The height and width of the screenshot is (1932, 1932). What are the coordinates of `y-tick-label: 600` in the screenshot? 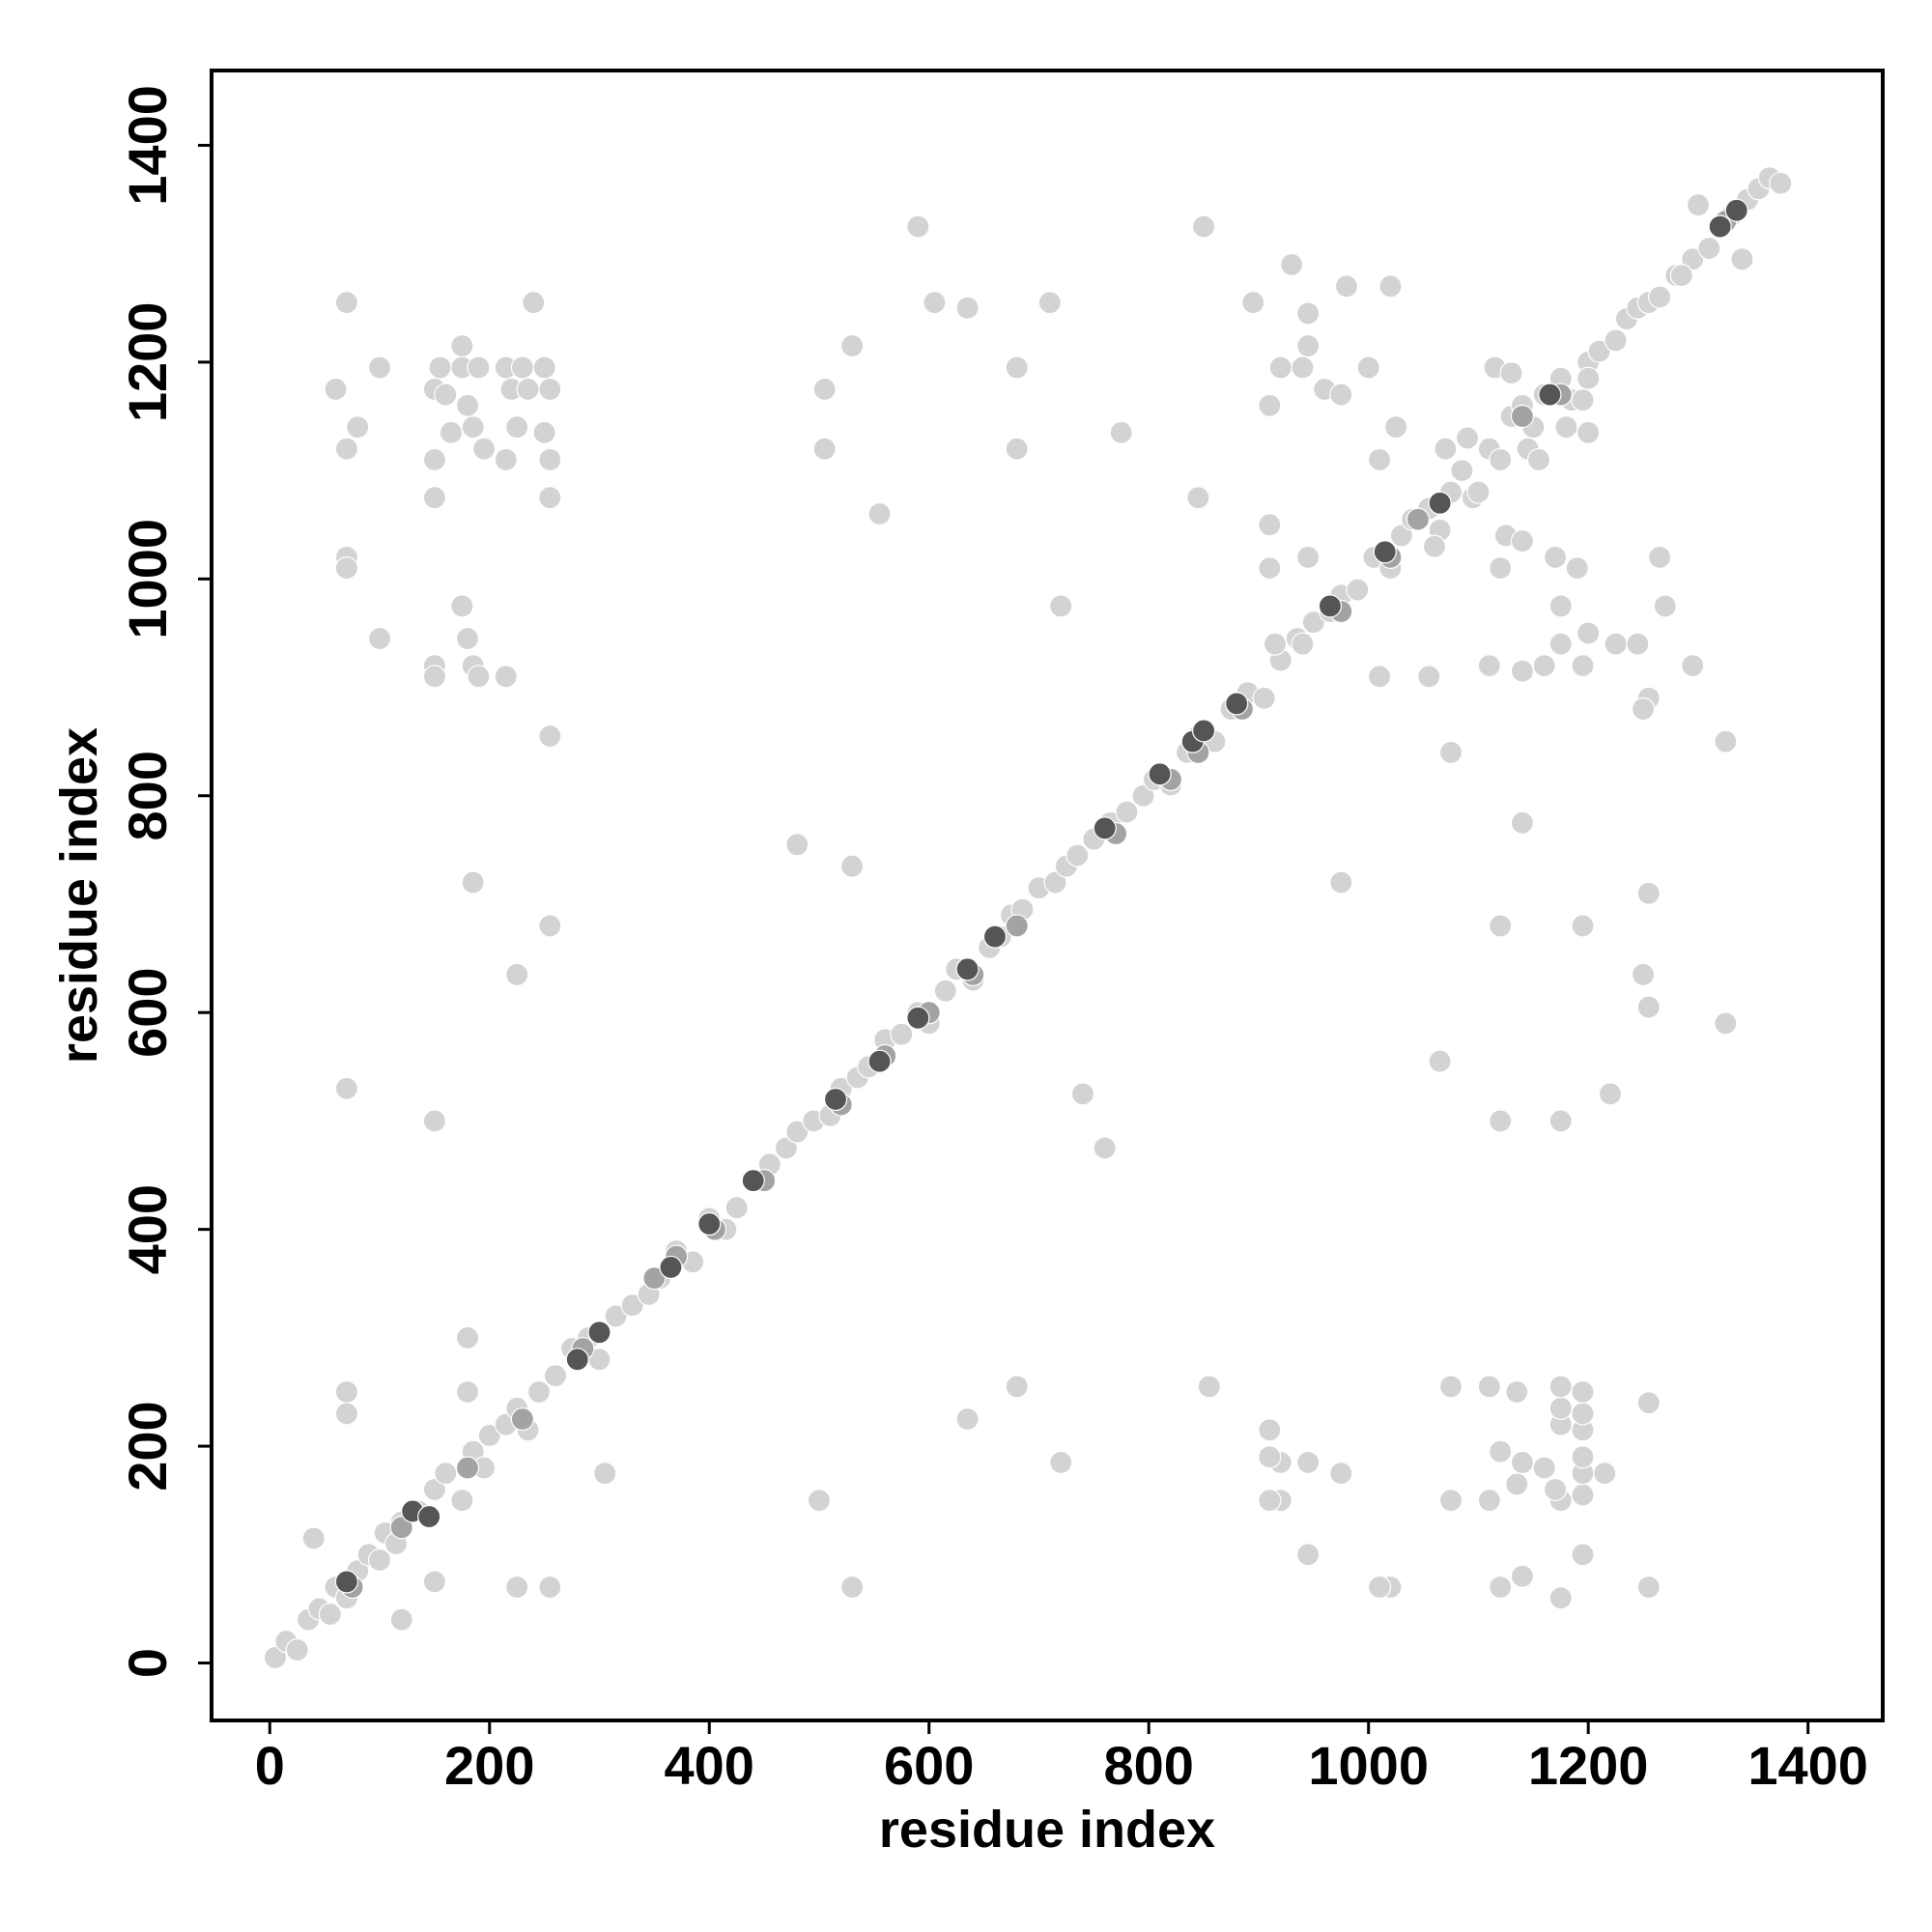 It's located at (147, 1012).